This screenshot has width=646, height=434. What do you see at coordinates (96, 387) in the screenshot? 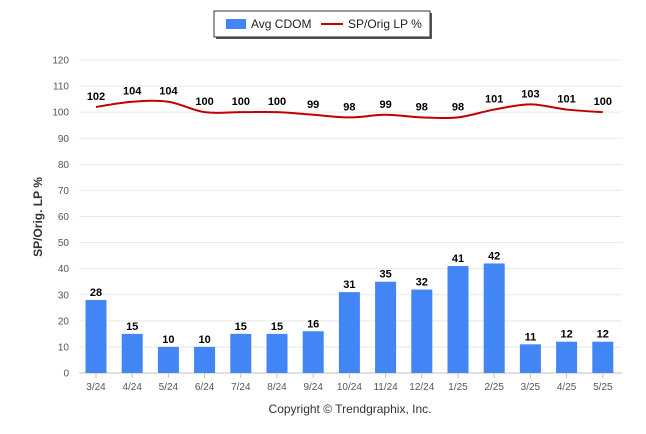
I see `x-tick-label: 3/24` at bounding box center [96, 387].